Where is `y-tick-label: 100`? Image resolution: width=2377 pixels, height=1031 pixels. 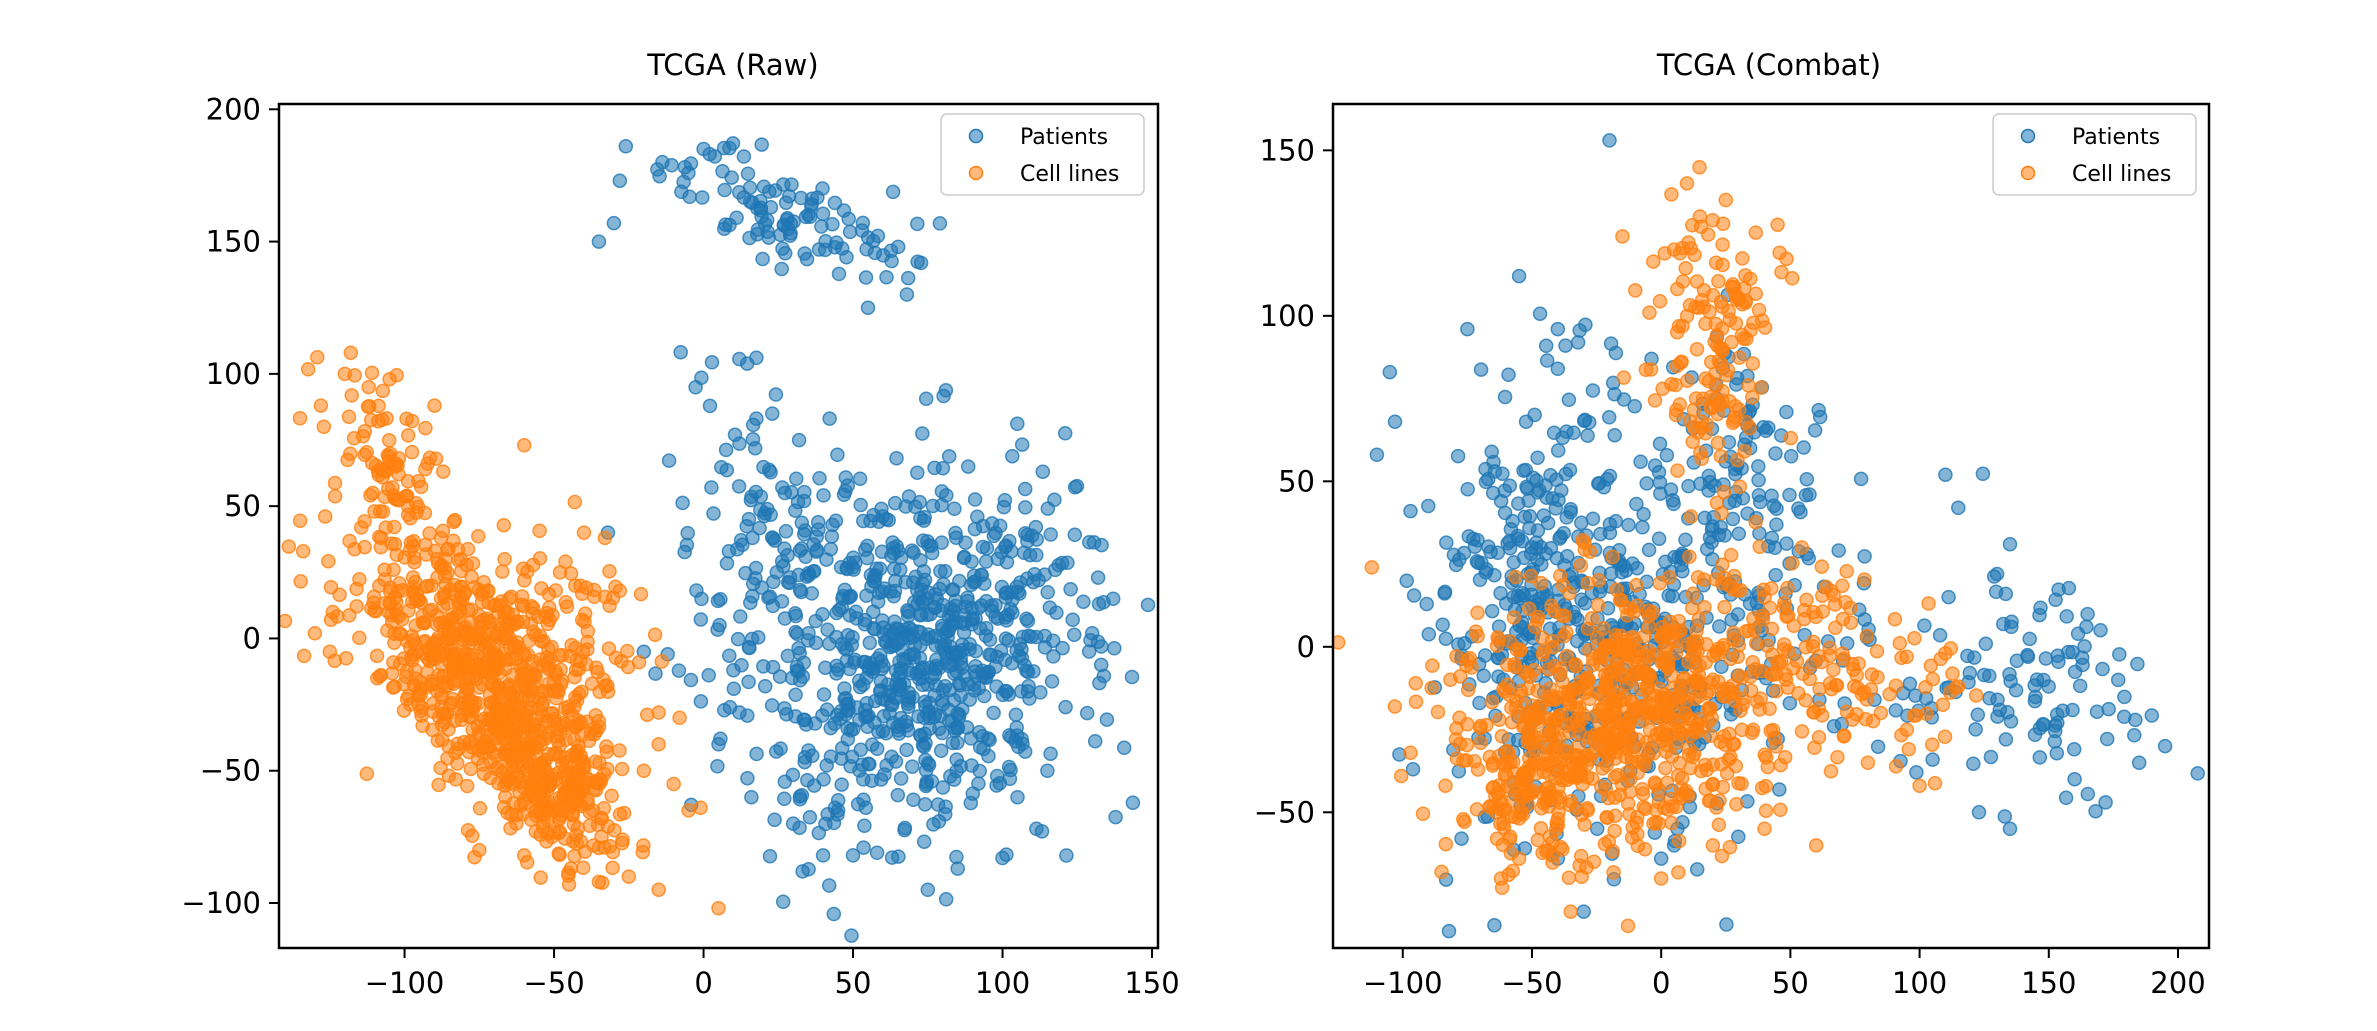 y-tick-label: 100 is located at coordinates (1287, 316).